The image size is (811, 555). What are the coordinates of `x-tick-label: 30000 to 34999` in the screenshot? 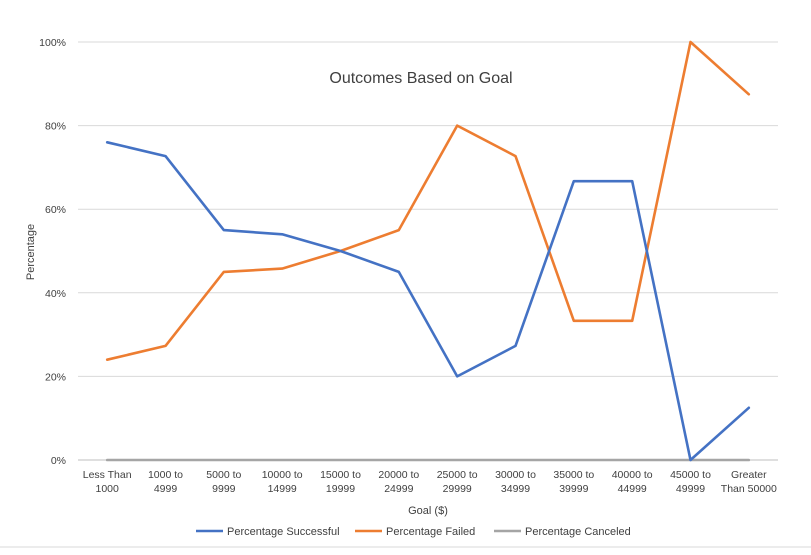 It's located at (515, 482).